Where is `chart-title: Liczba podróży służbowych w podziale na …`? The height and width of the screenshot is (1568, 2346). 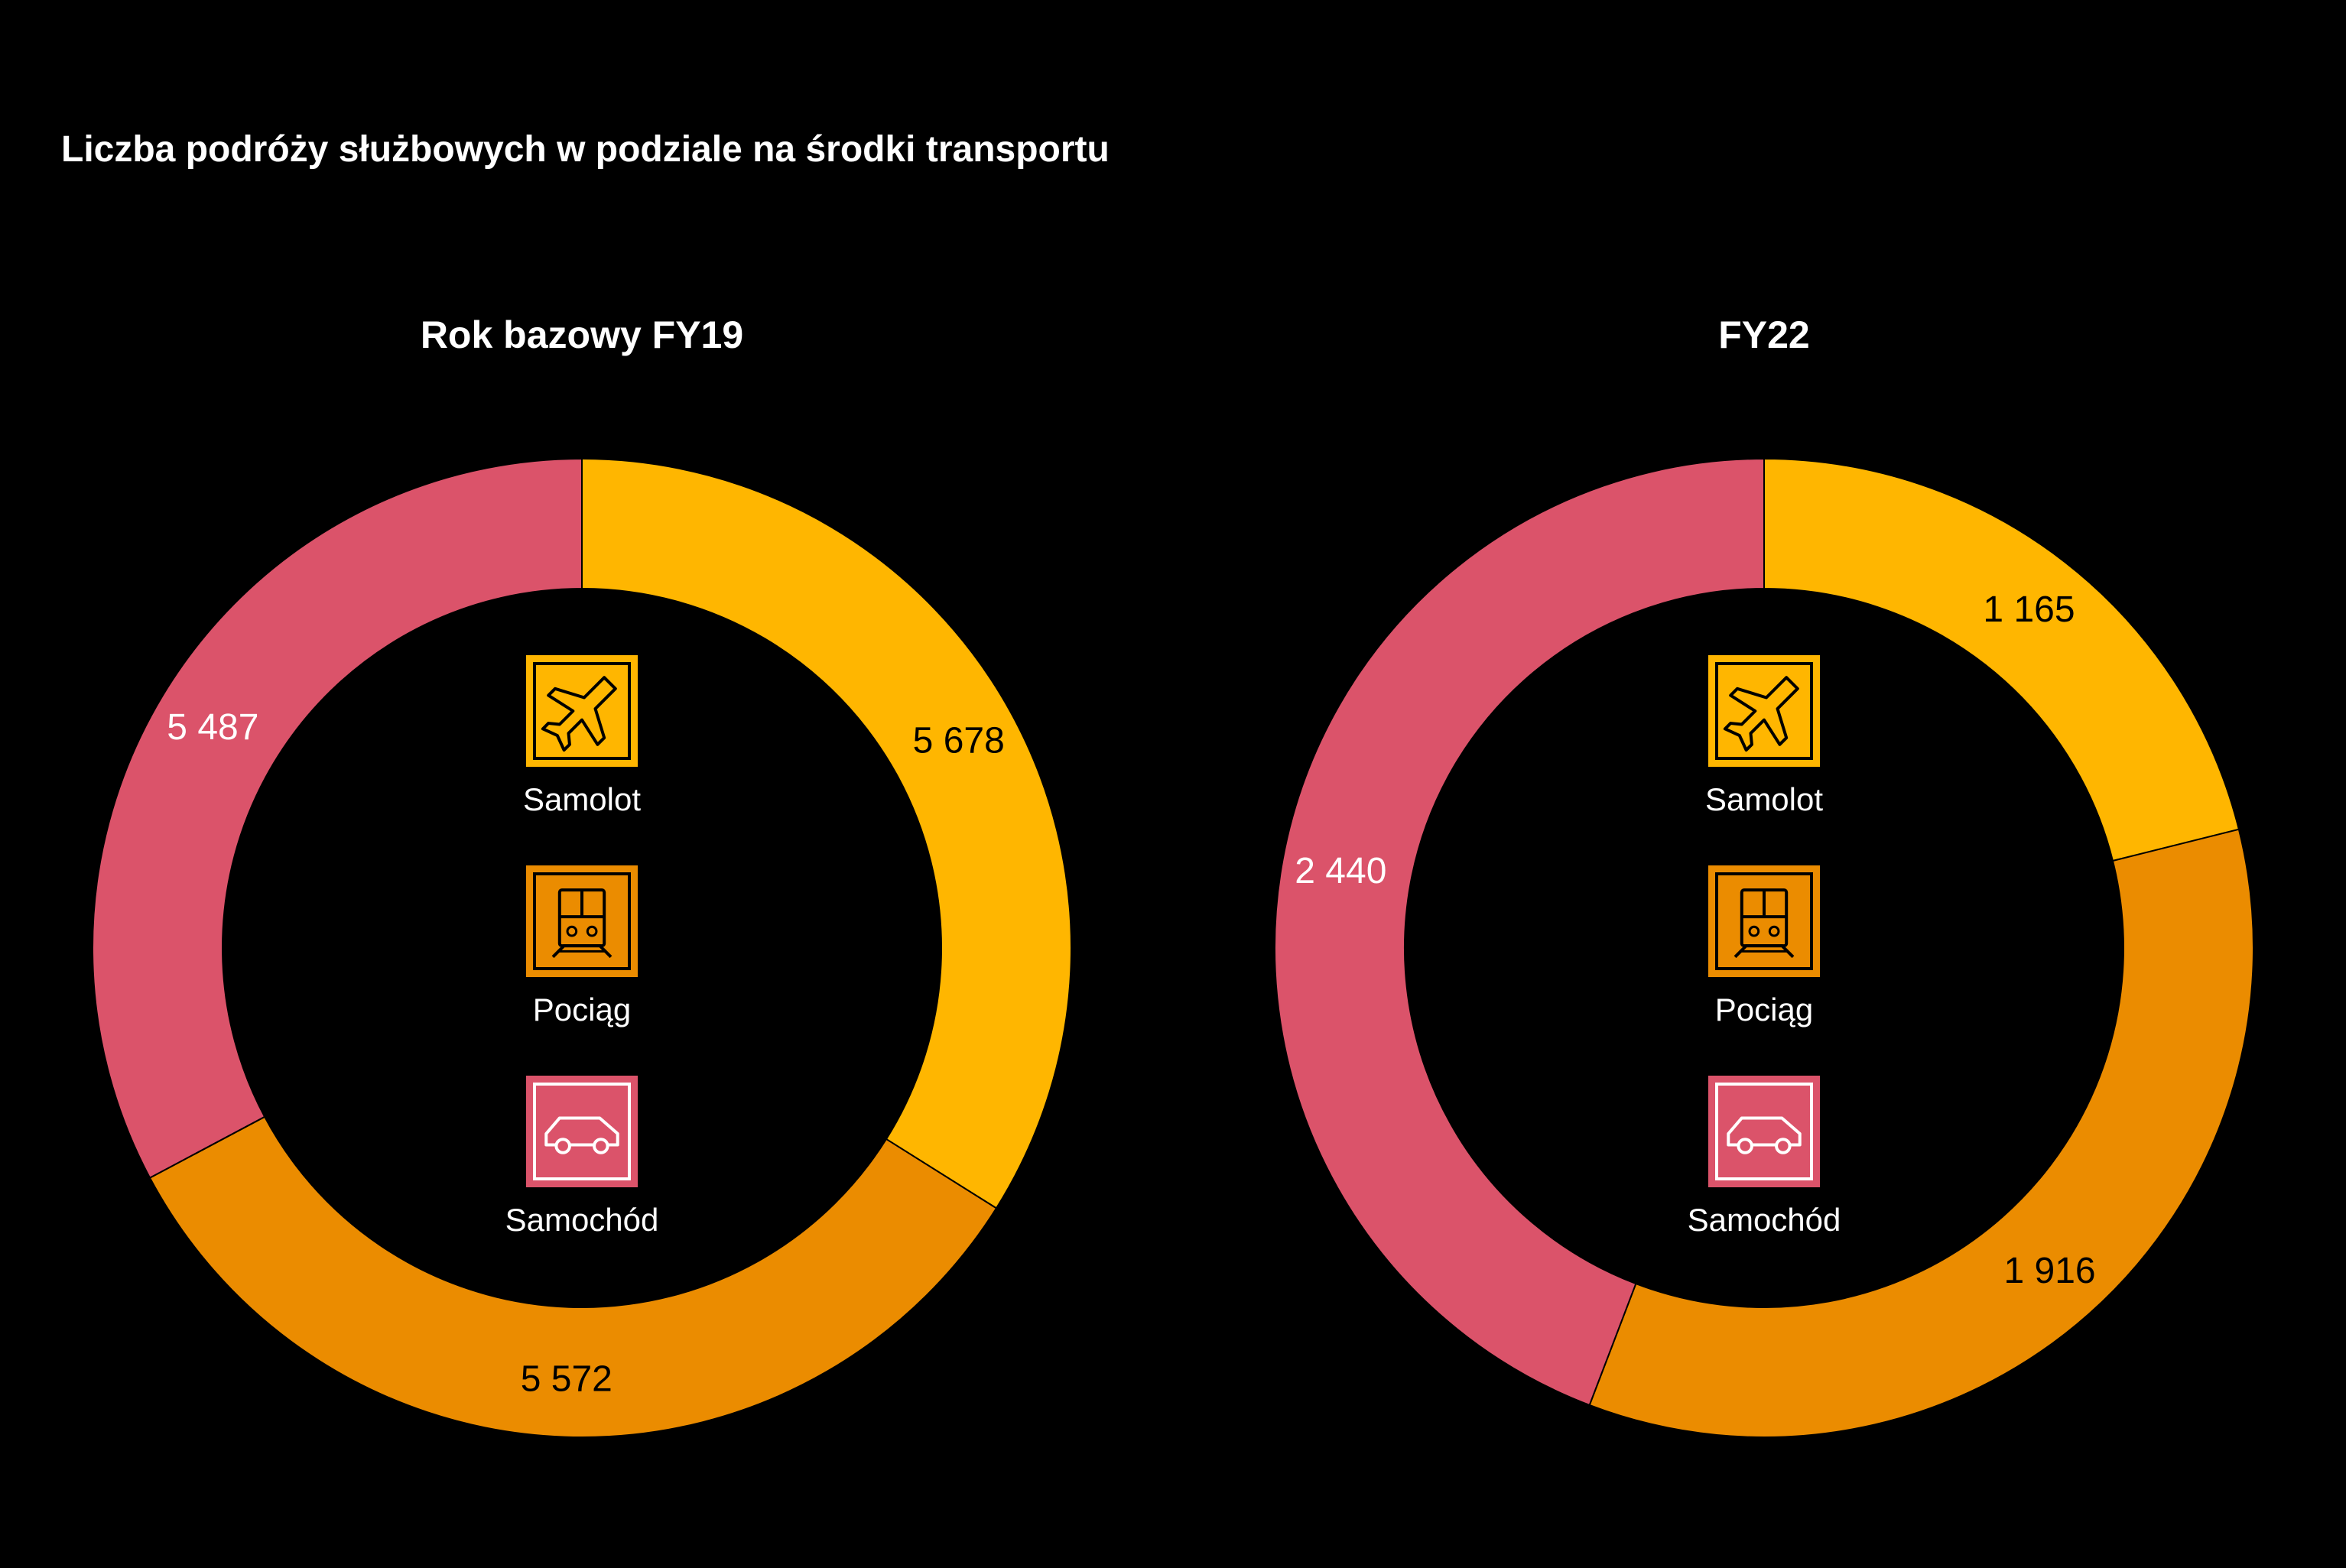
chart-title: Liczba podróży służbowych w podziale na … is located at coordinates (585, 149).